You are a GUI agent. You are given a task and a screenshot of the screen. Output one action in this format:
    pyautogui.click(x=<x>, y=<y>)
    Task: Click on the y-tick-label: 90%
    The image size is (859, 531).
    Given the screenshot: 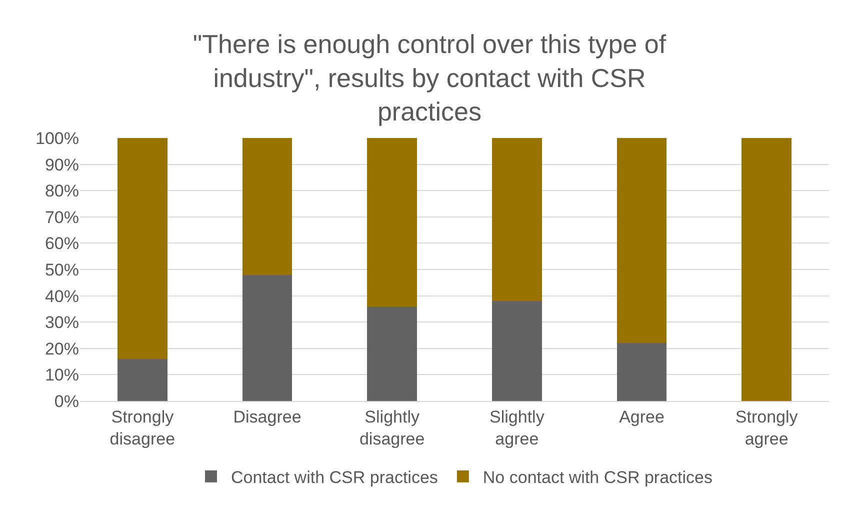 What is the action you would take?
    pyautogui.click(x=61, y=164)
    